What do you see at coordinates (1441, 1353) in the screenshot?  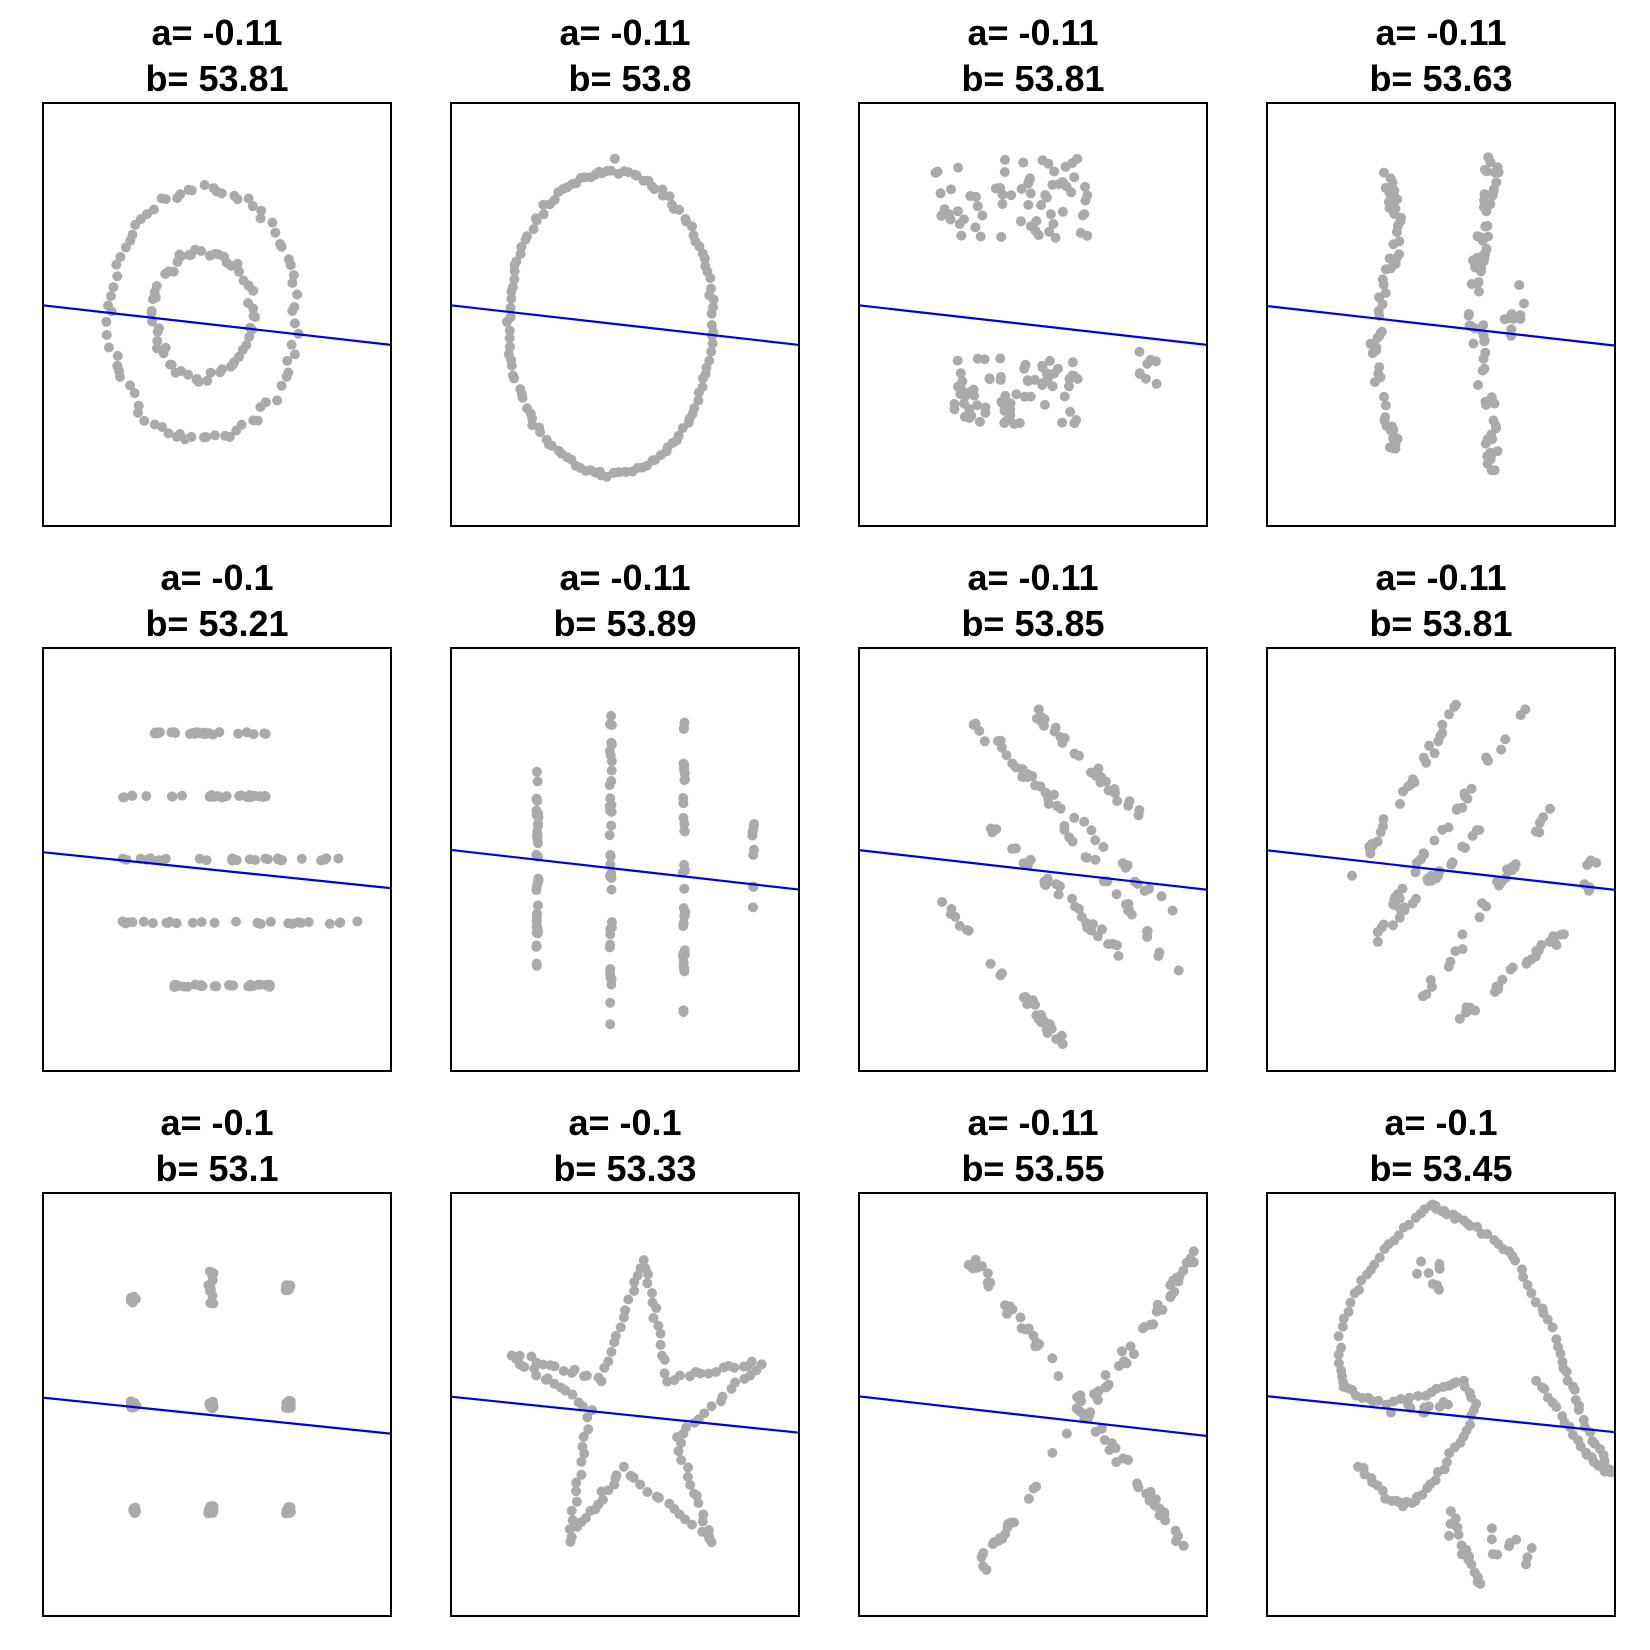 I see `chart-panel: a= -0.1 b= 53.45` at bounding box center [1441, 1353].